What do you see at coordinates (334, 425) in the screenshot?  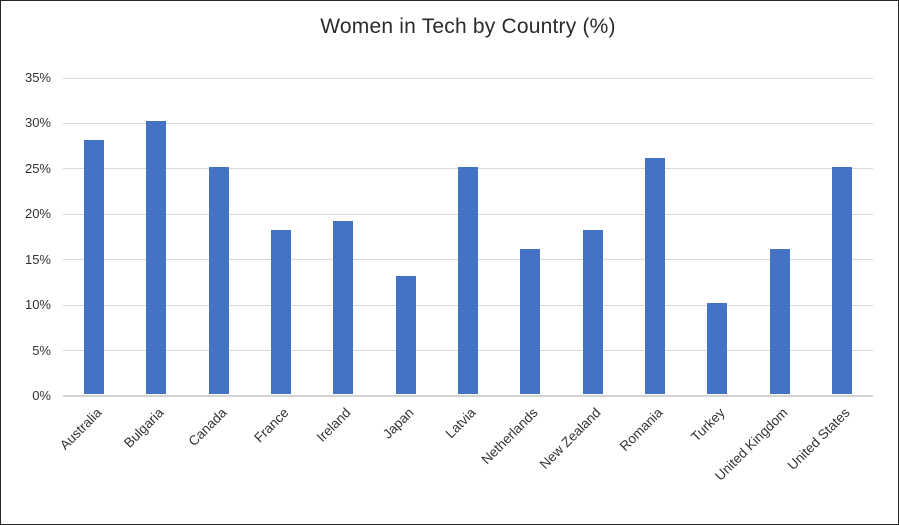 I see `x-tick-label: Ireland` at bounding box center [334, 425].